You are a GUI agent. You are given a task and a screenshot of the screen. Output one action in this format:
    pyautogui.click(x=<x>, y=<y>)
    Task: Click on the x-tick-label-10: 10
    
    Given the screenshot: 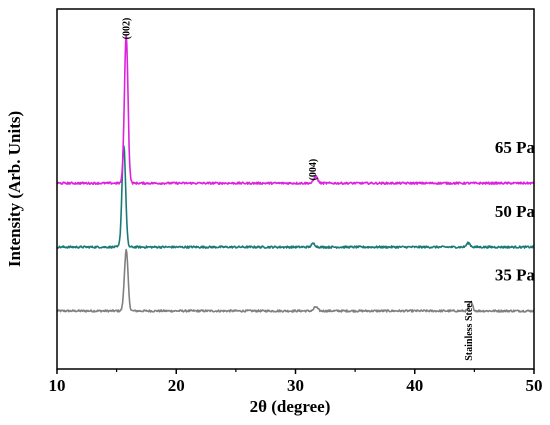 What is the action you would take?
    pyautogui.click(x=57, y=385)
    